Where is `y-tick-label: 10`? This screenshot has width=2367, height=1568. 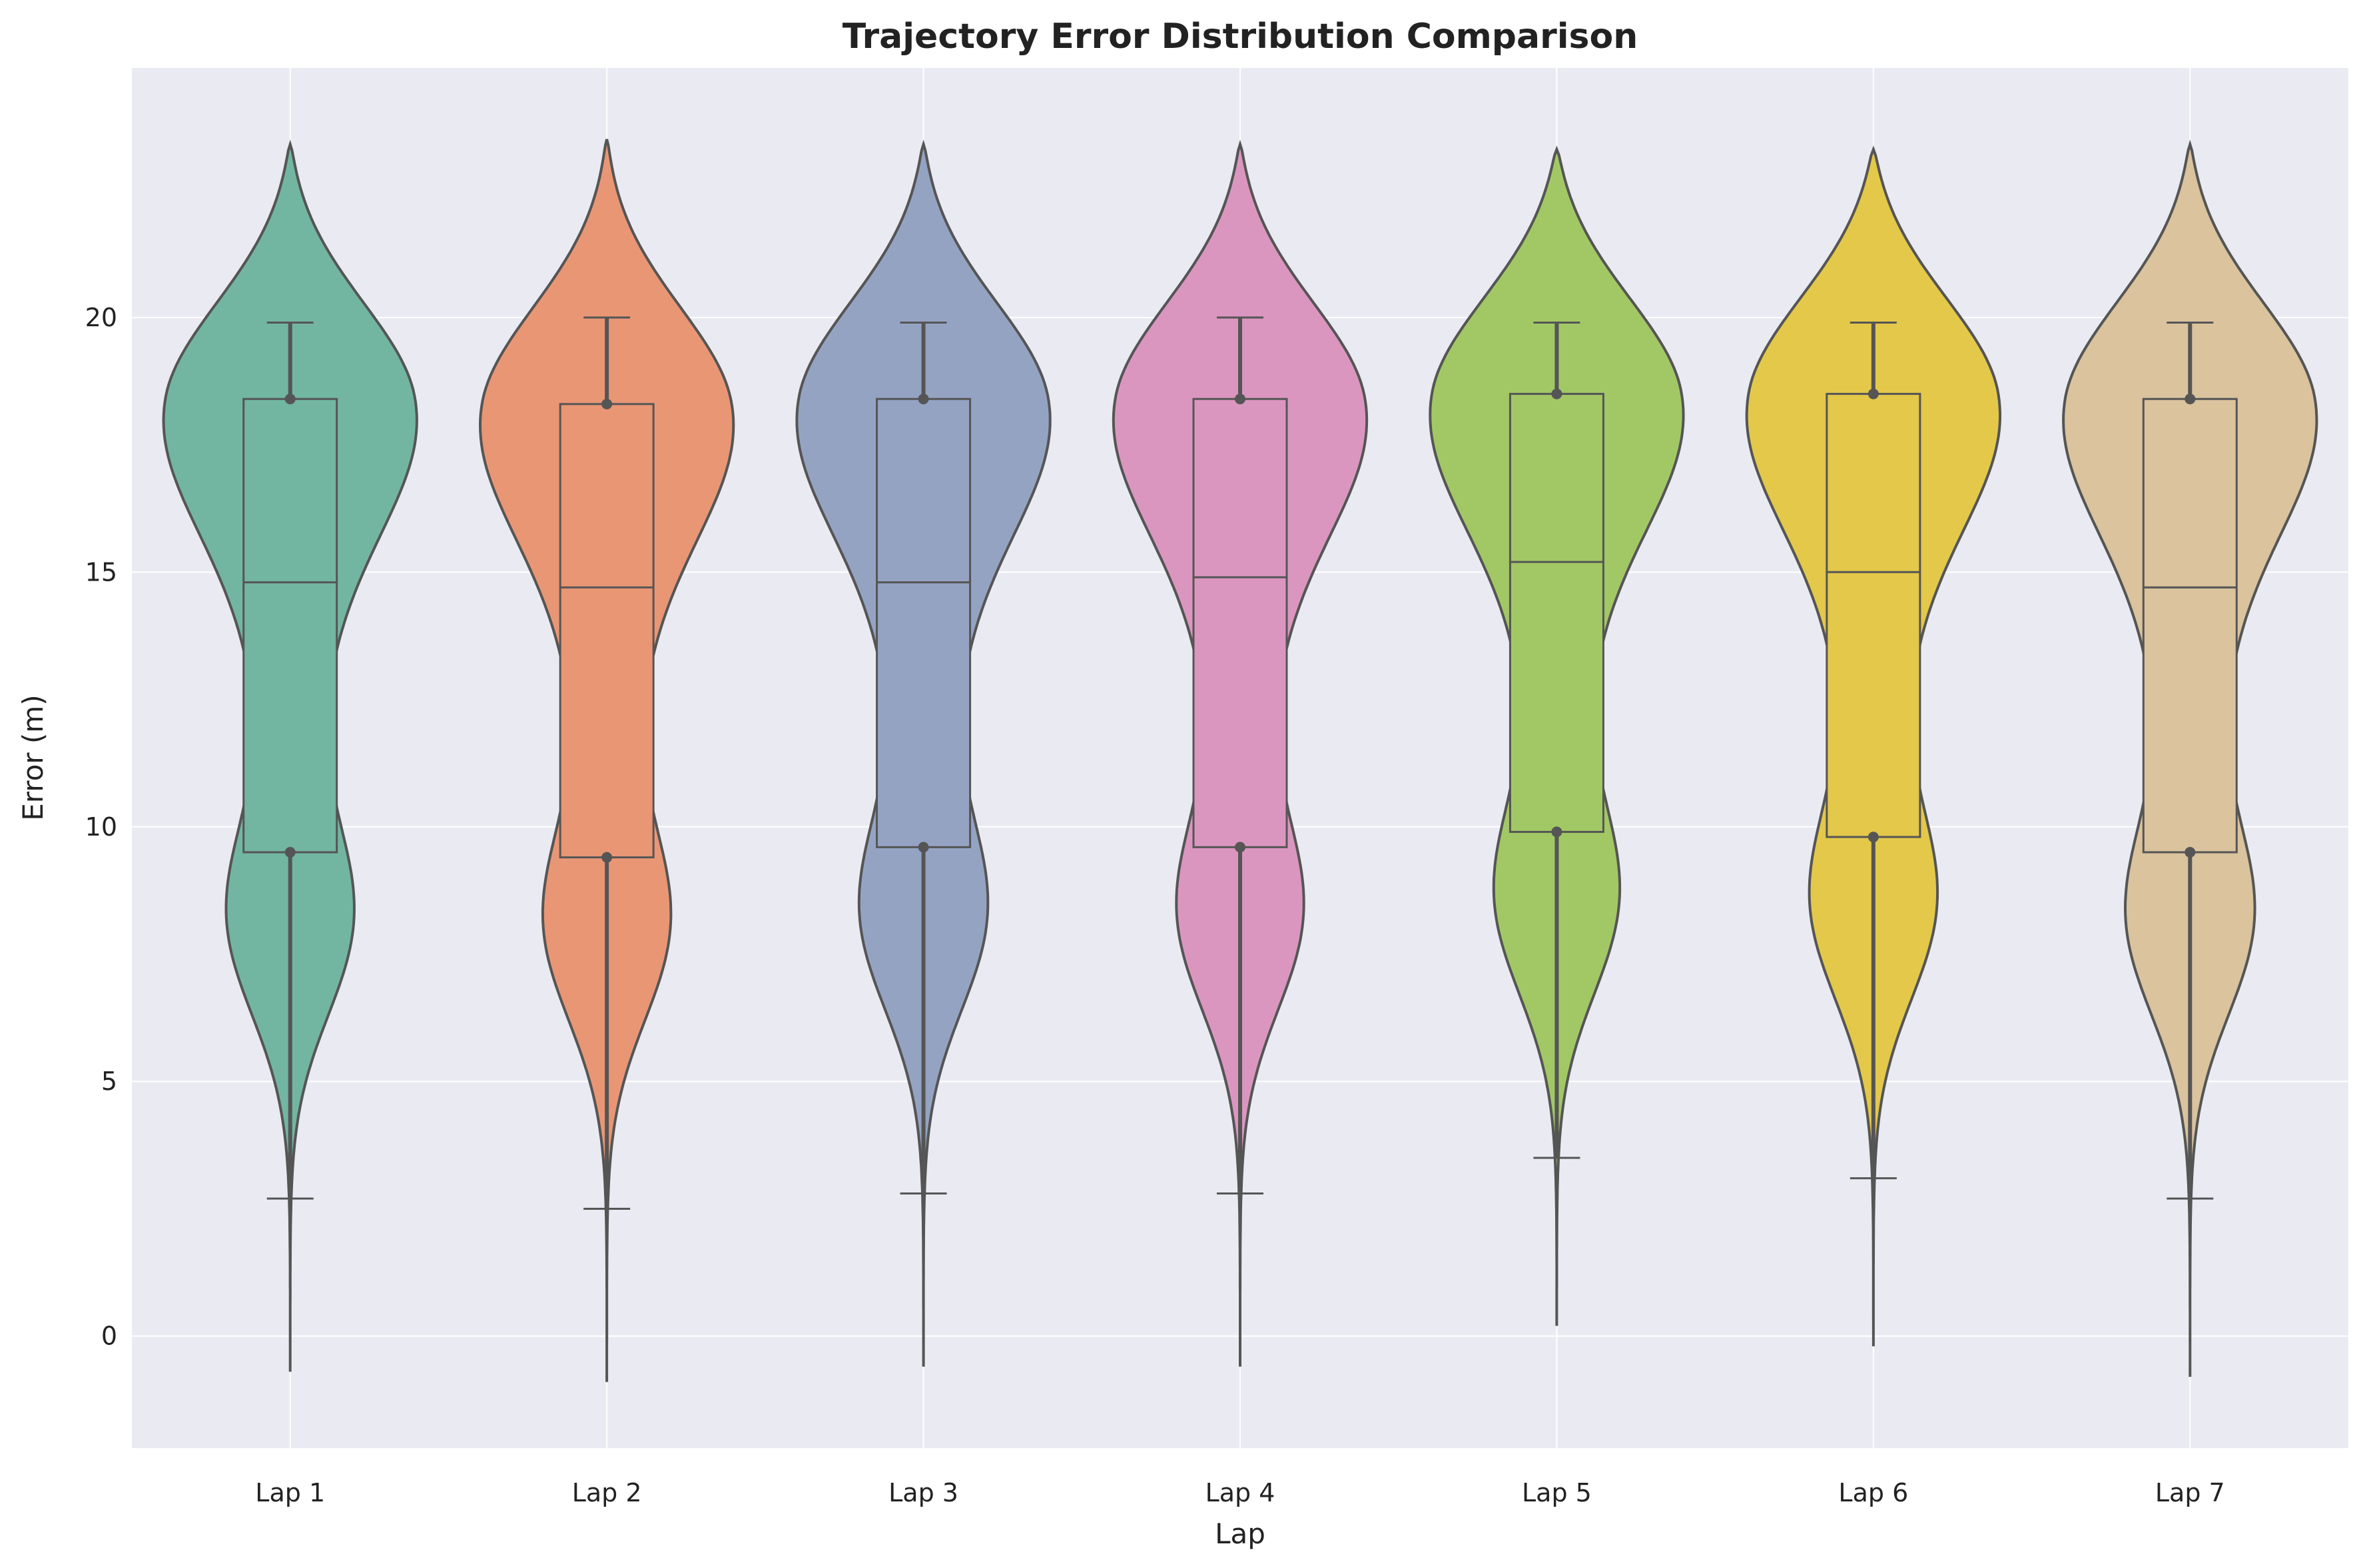 y-tick-label: 10 is located at coordinates (101, 827).